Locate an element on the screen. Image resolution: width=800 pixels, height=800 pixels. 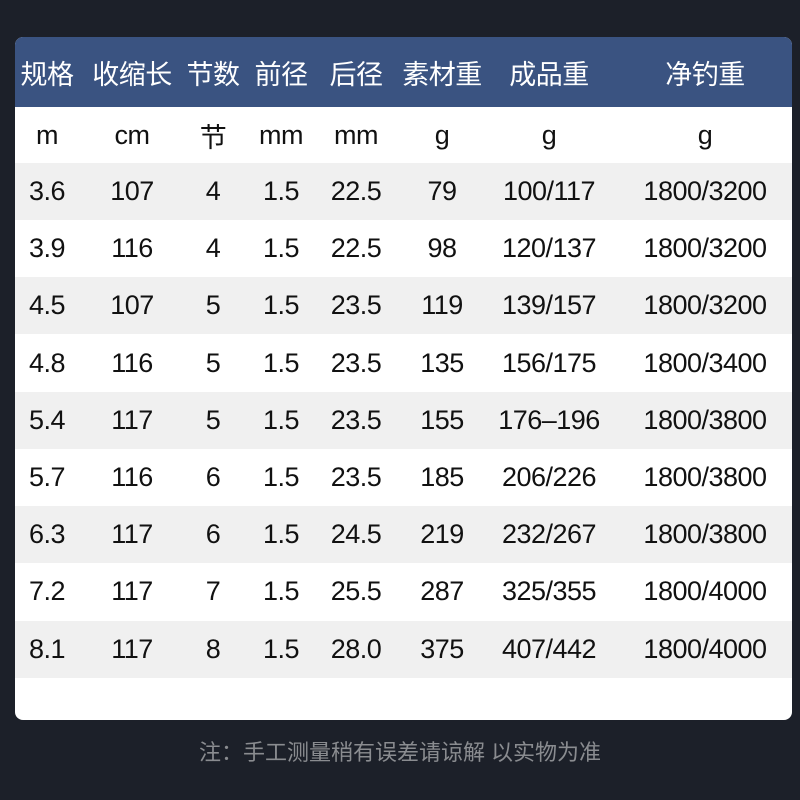
table-header-row: 规格 收缩长 节数 前径 后径 素材重 成品重 净钓重 is located at coordinates (403, 72).